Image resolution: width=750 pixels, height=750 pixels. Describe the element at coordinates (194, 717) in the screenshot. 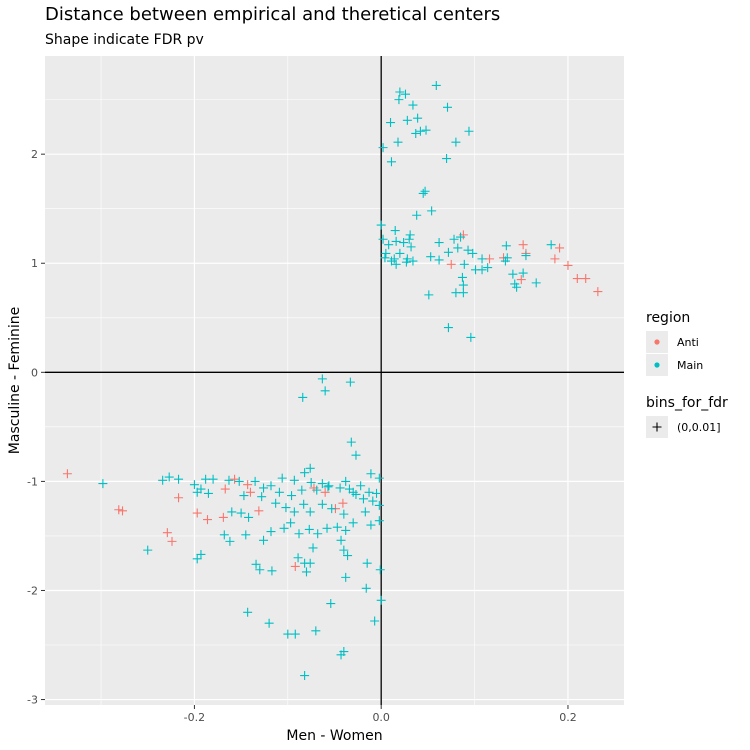

I see `x-tick-label: -0.2` at that location.